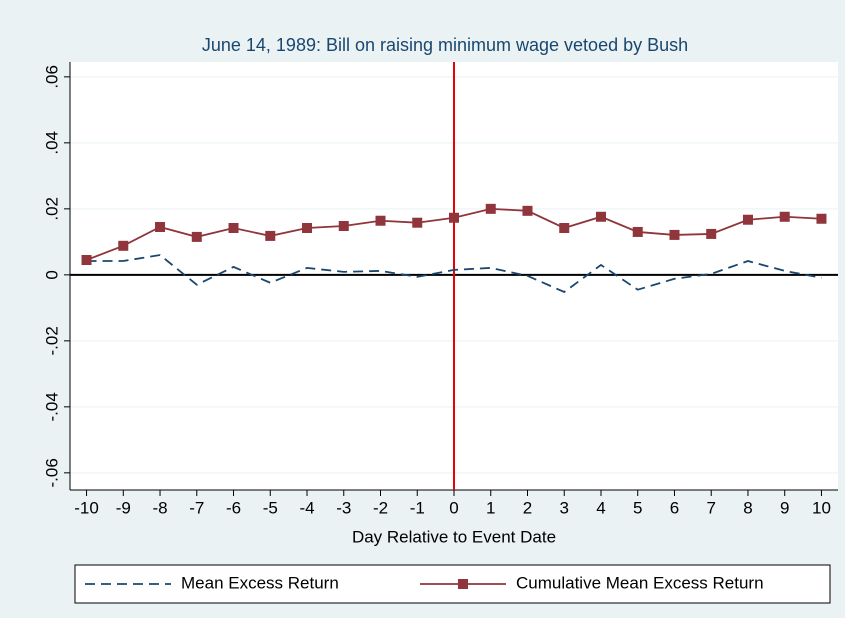 The height and width of the screenshot is (618, 845). Describe the element at coordinates (710, 507) in the screenshot. I see `x-tick-label: 7` at that location.